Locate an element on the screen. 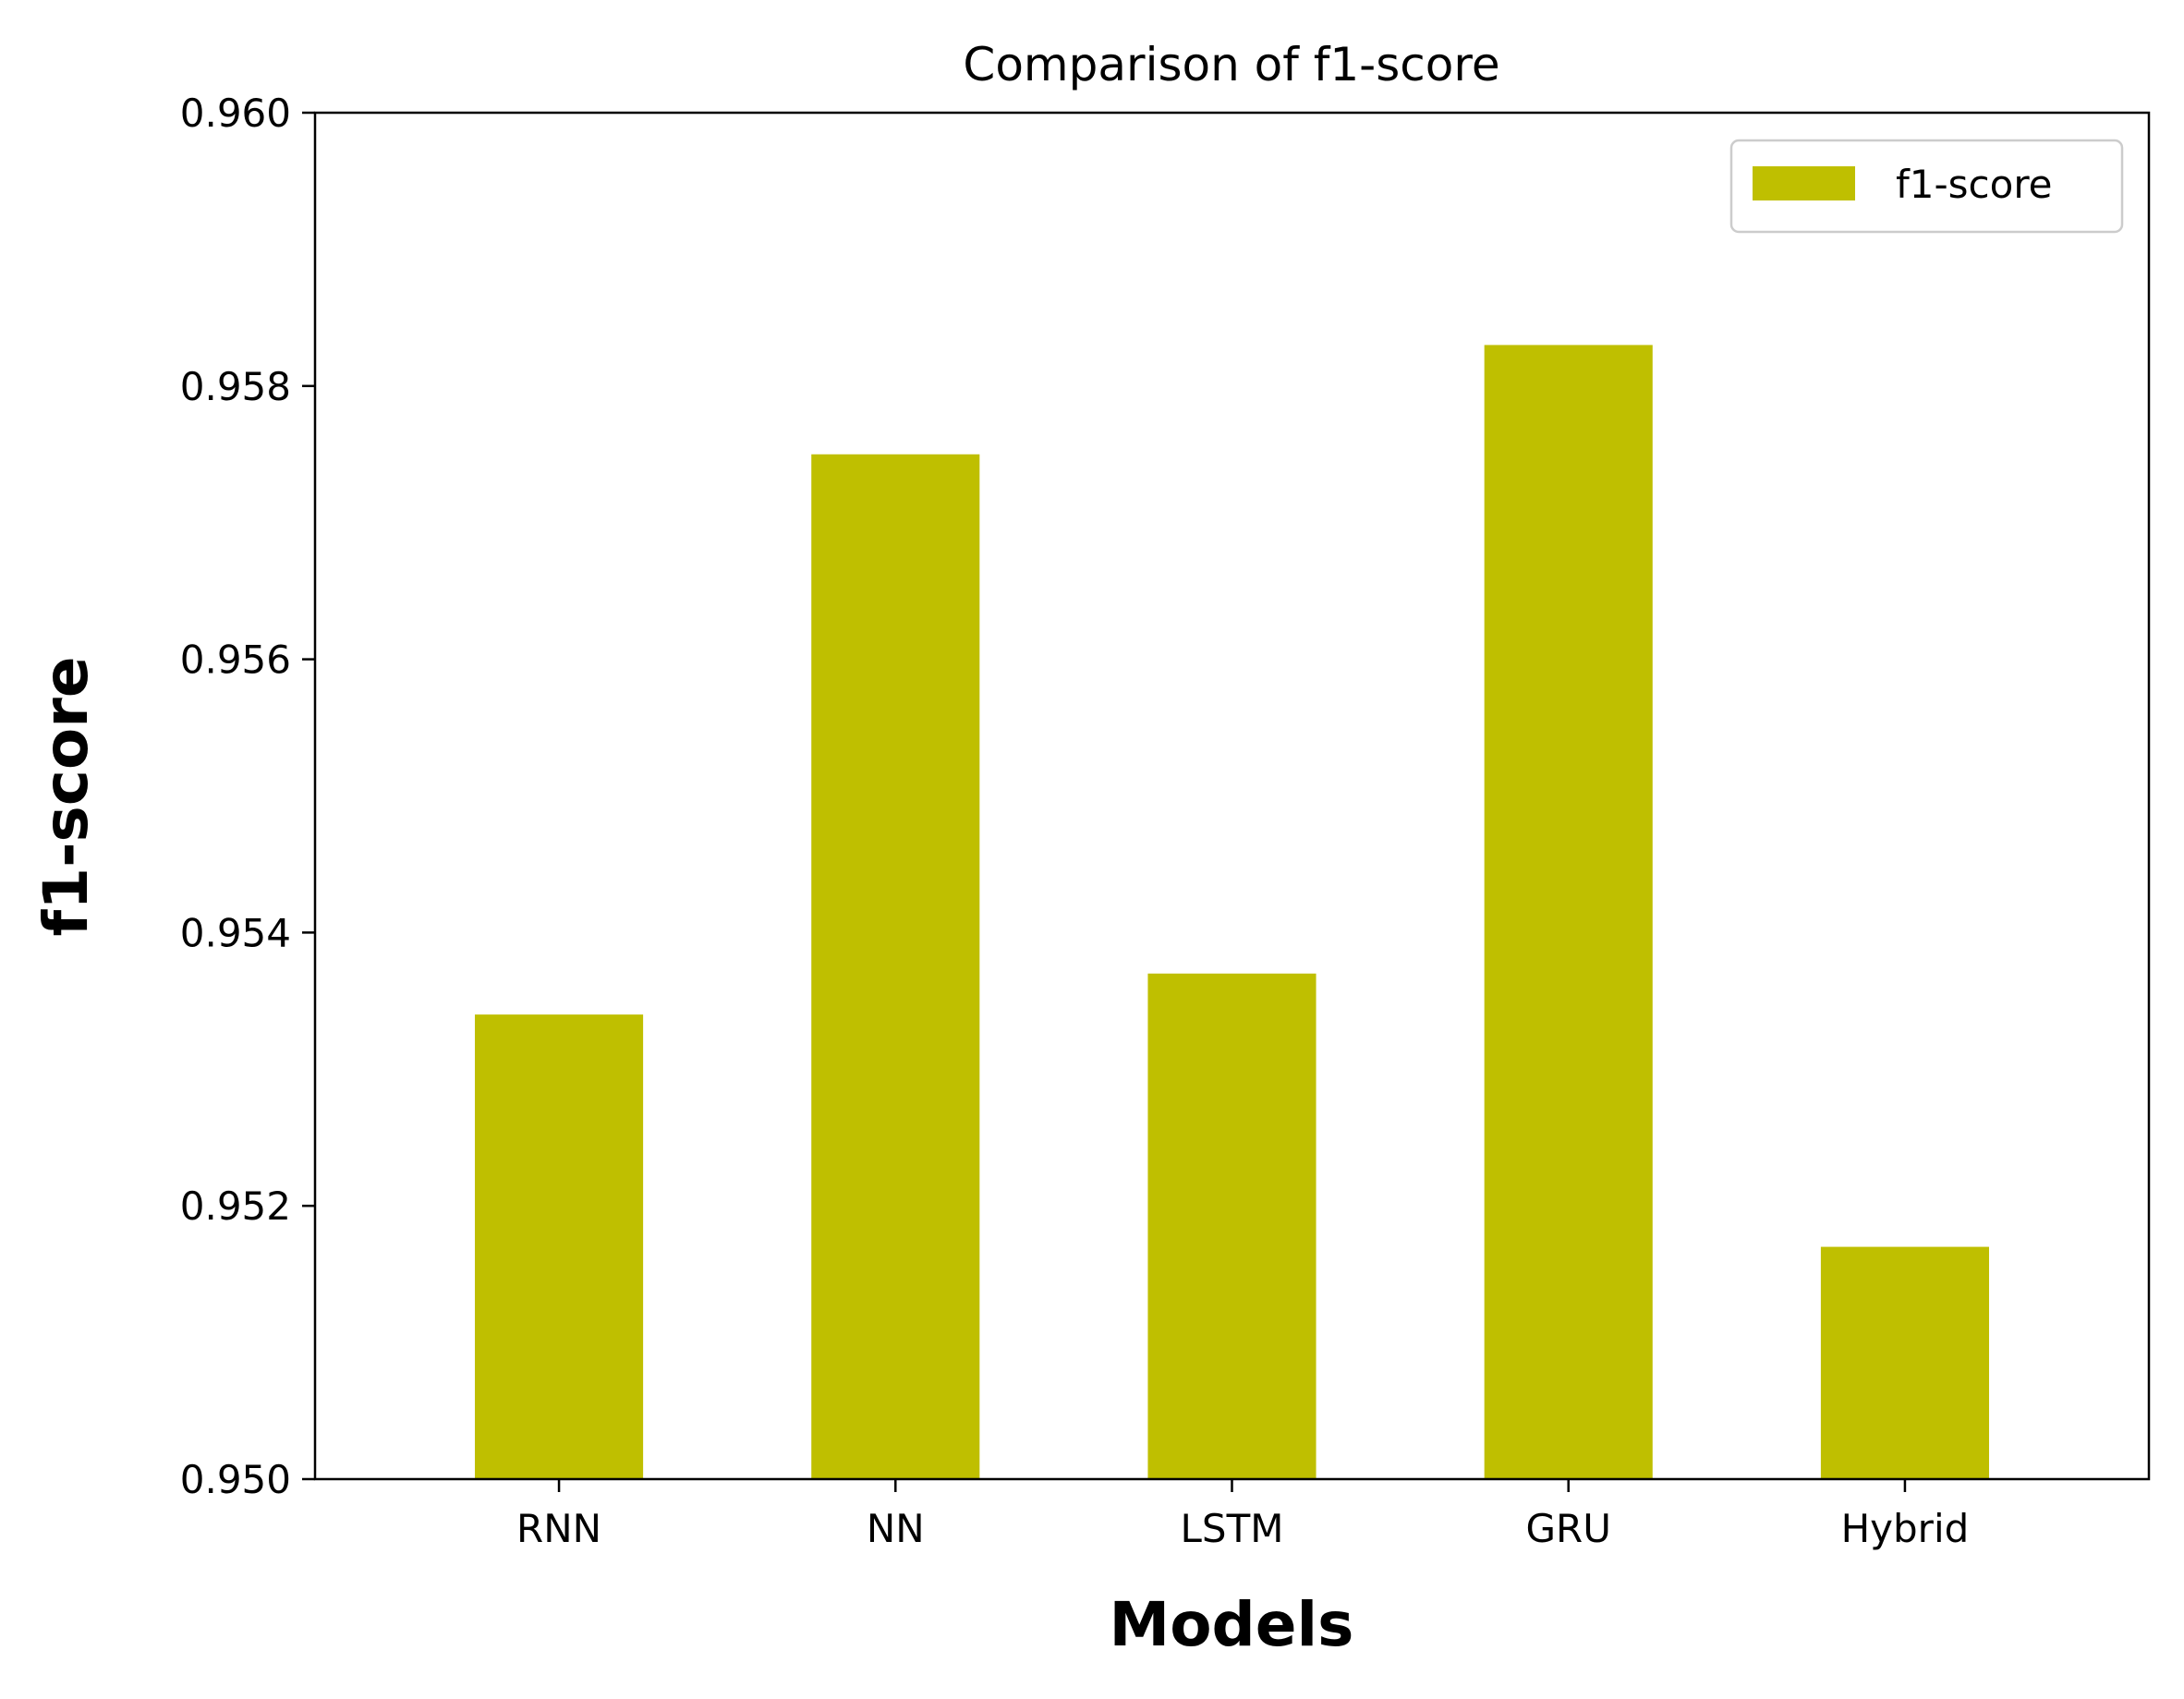 The width and height of the screenshot is (2184, 1699). y-tick-label: 0.956 is located at coordinates (235, 660).